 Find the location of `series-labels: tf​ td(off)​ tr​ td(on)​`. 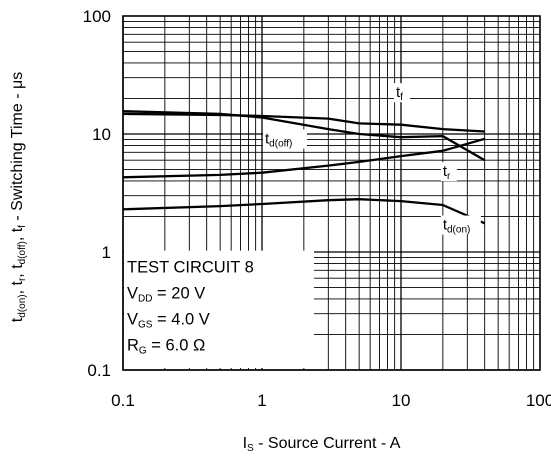

series-labels: tf​ td(off)​ tr​ td(on)​ is located at coordinates (372, 159).